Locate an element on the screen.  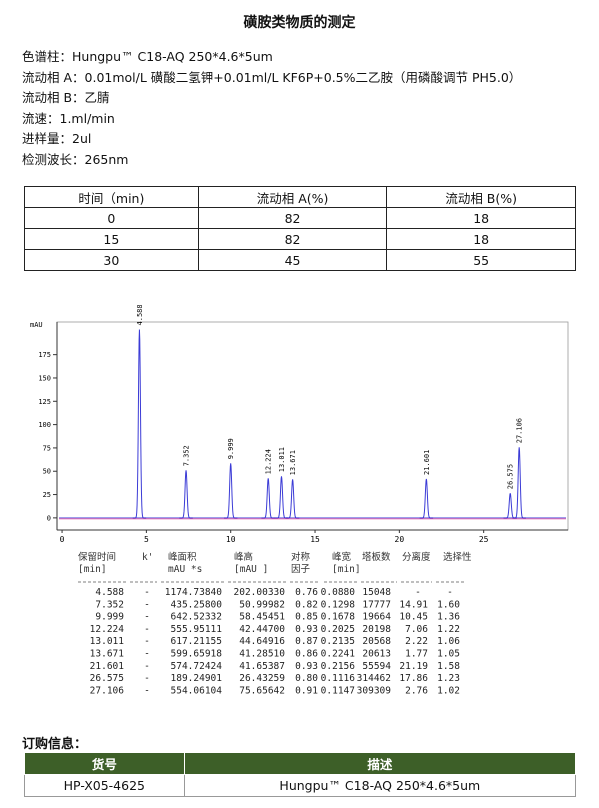
peak-label: 13.011 is located at coordinates (282, 459).